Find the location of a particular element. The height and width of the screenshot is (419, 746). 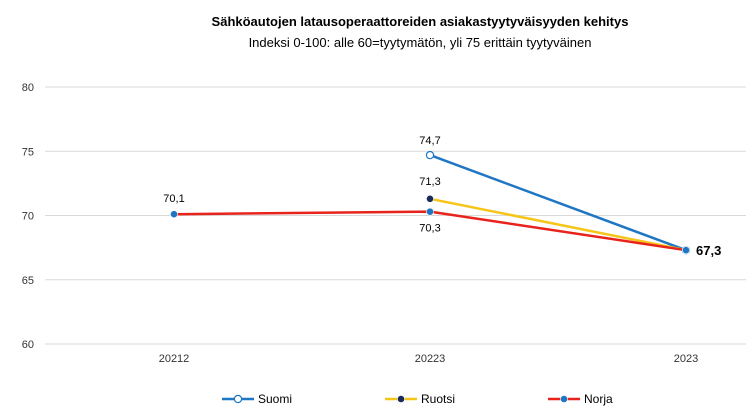

data-label: 70,1 is located at coordinates (173, 199).